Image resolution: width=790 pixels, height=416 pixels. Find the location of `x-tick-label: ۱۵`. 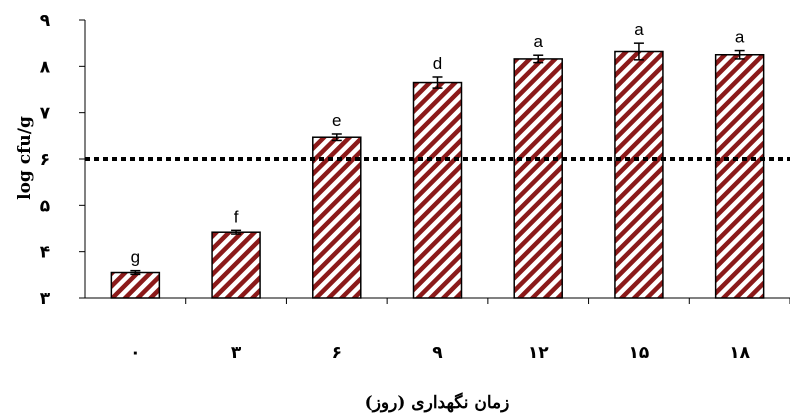

x-tick-label: ۱۵ is located at coordinates (639, 353).